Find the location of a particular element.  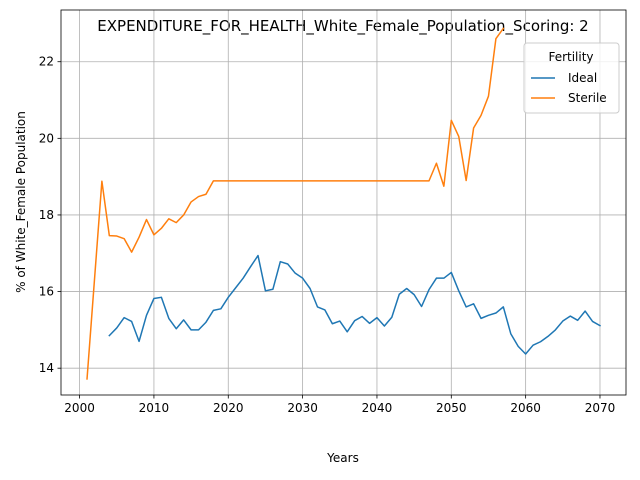

x-tick-label: 2070 is located at coordinates (600, 408).